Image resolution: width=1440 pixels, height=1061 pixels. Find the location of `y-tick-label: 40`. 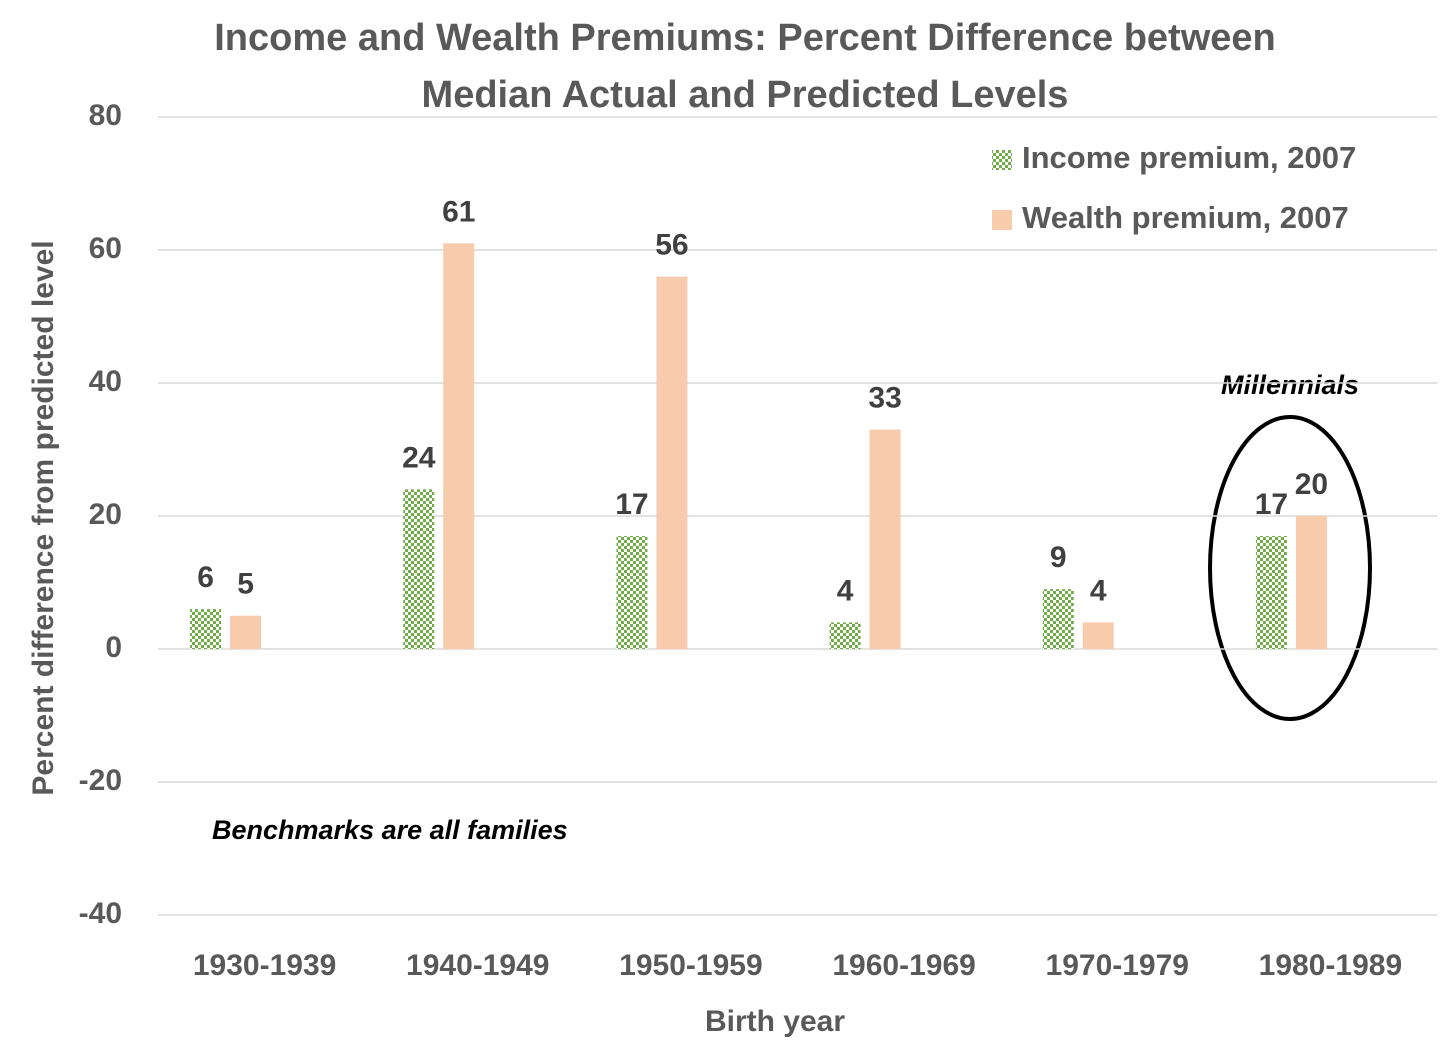

y-tick-label: 40 is located at coordinates (105, 381).